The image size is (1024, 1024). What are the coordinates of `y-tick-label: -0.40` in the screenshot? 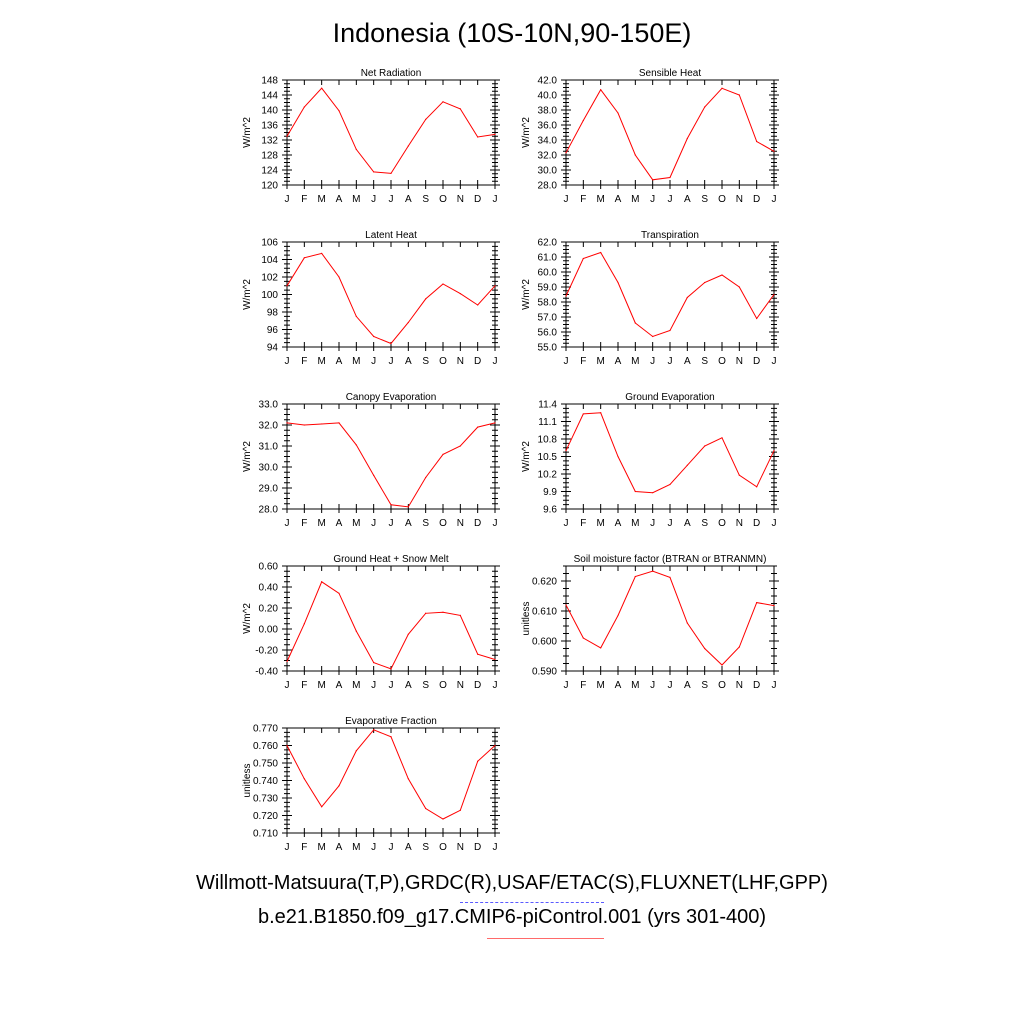 It's located at (266, 672).